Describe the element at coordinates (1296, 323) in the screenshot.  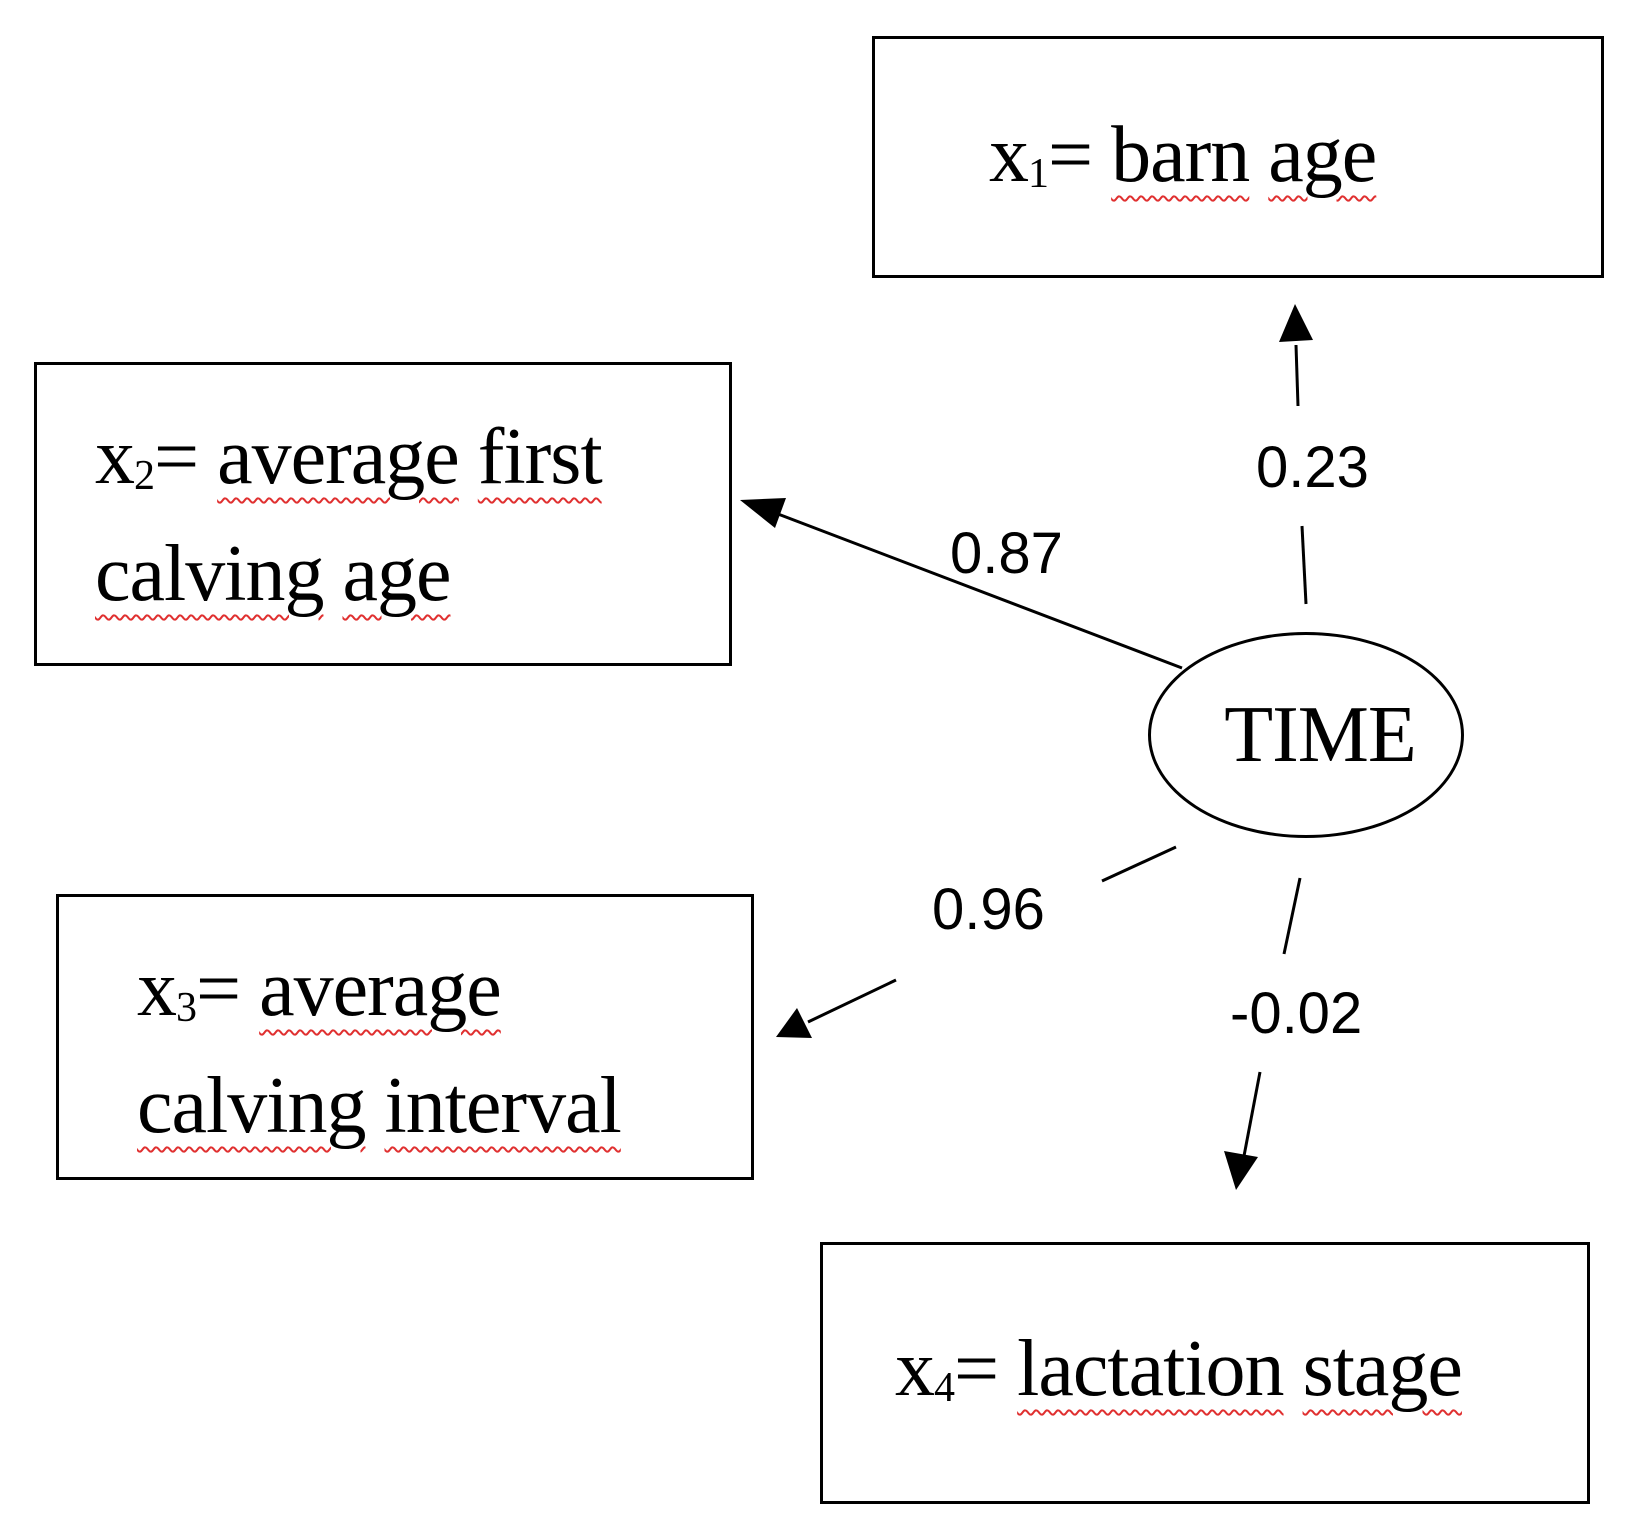
I see `arrowhead-x1` at that location.